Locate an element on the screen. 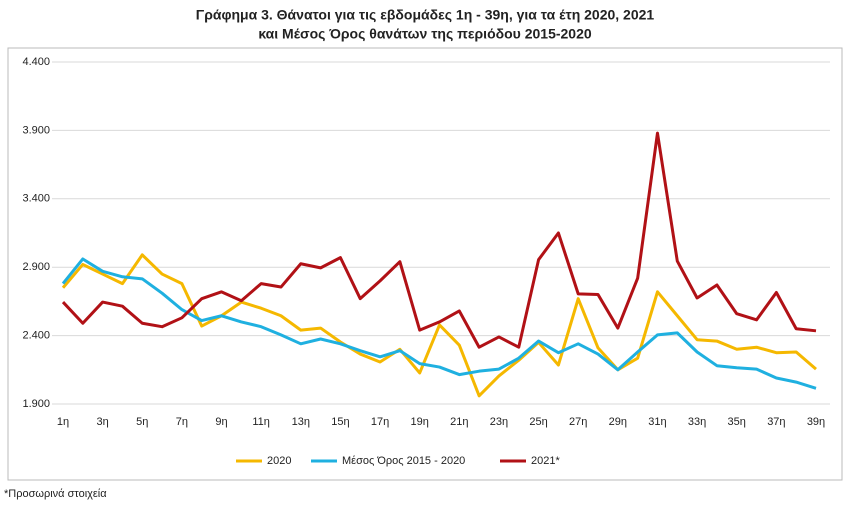  legend-label: 2021* is located at coordinates (545, 461).